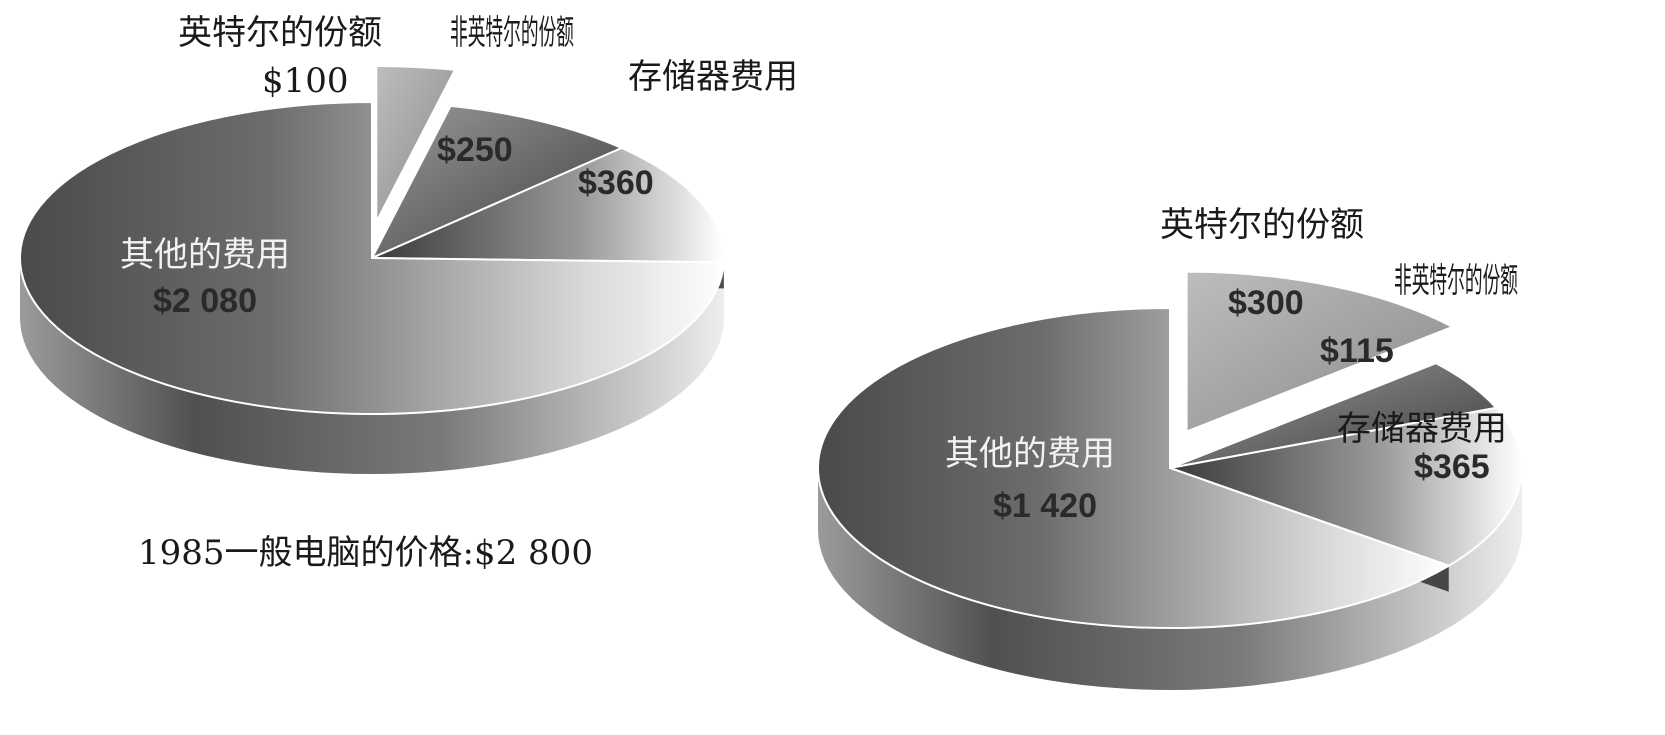  What do you see at coordinates (497, 182) in the screenshot?
I see `pie1-slice-non-intel-share` at bounding box center [497, 182].